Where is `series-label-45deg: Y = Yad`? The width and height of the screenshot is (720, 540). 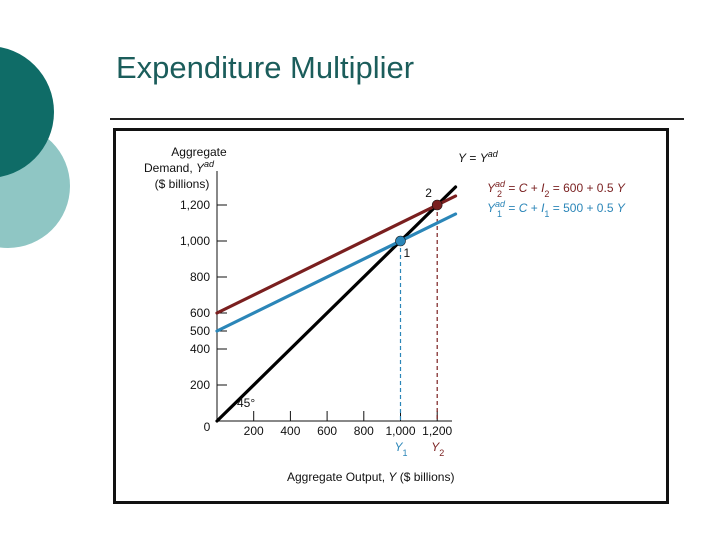
series-label-45deg: Y = Yad is located at coordinates (478, 157).